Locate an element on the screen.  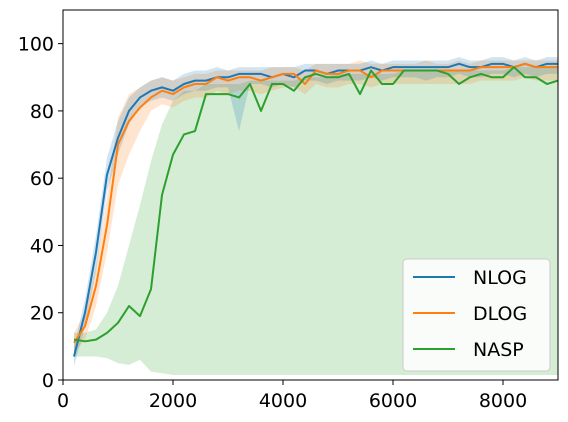
x-tick-label: 4000 is located at coordinates (283, 401).